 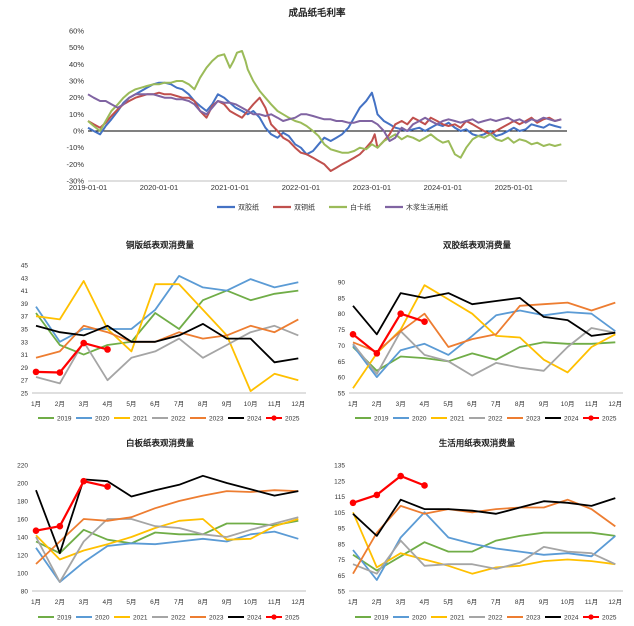 What do you see at coordinates (76, 47) in the screenshot?
I see `y-tick-label: 50%` at bounding box center [76, 47].